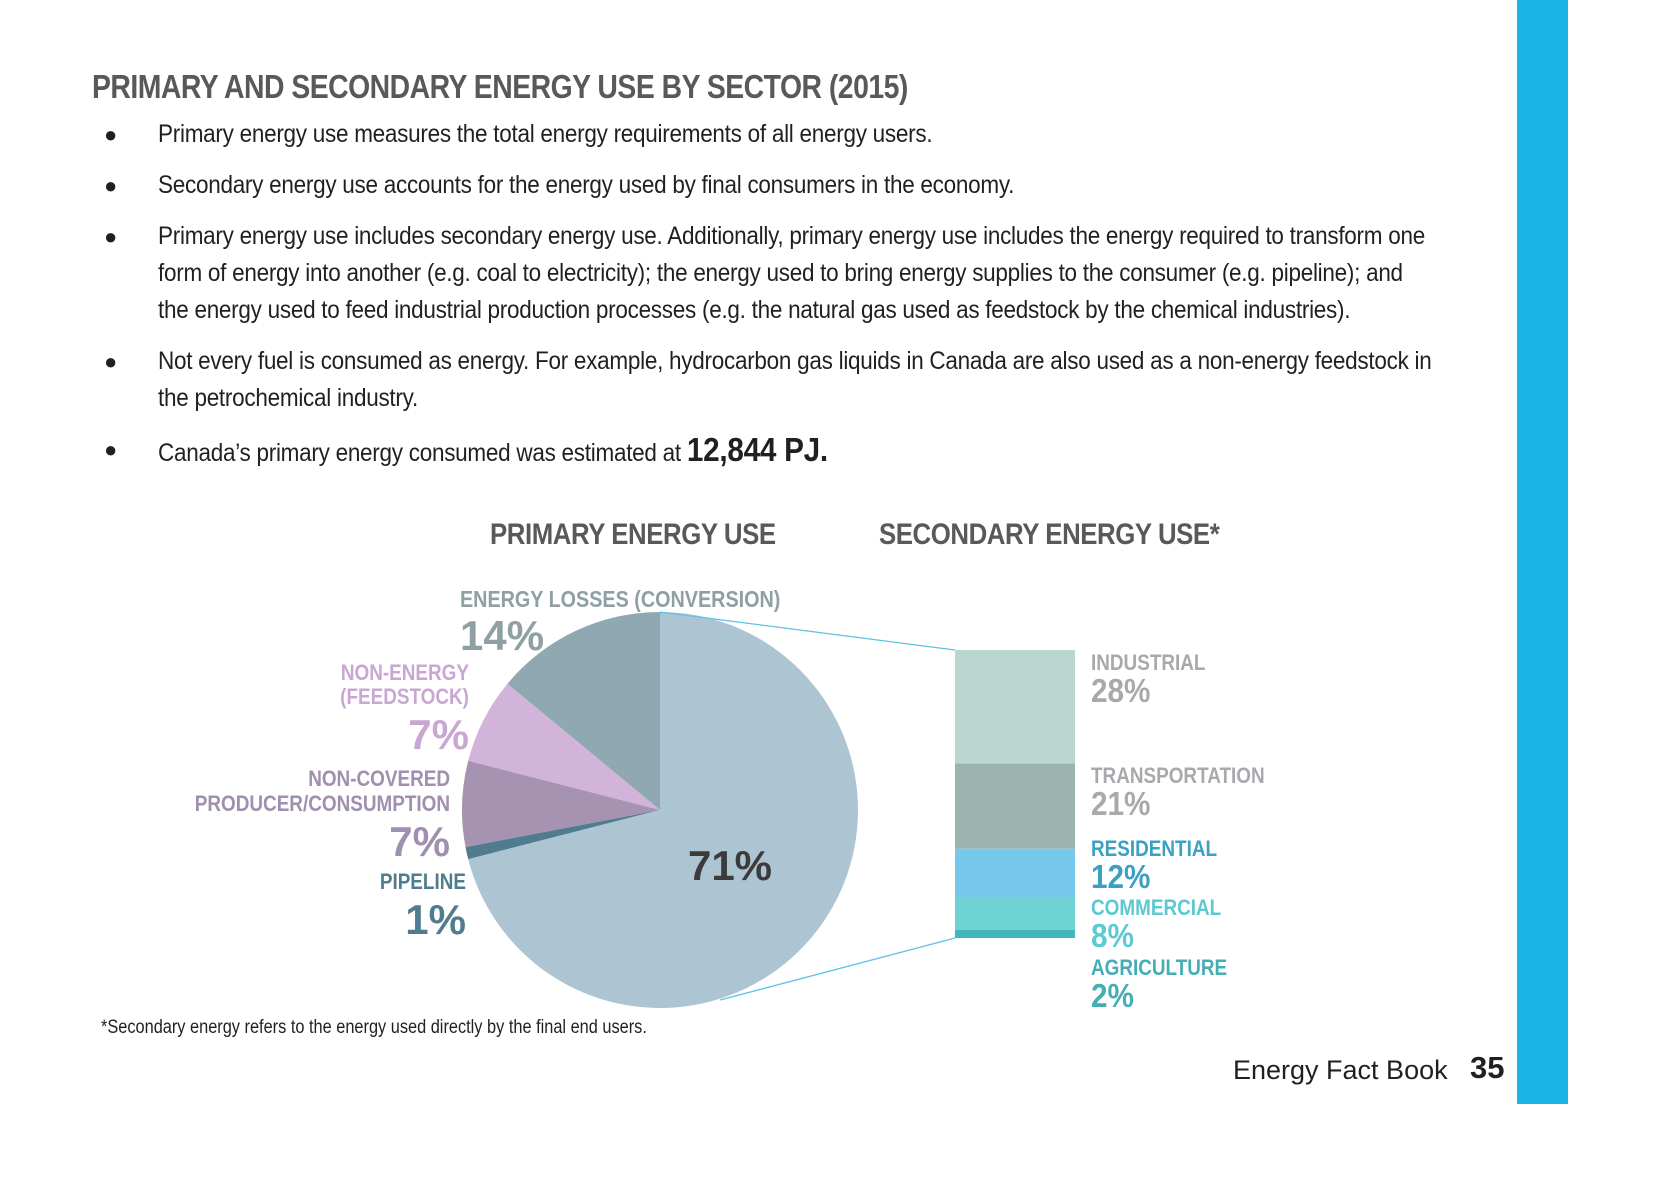  What do you see at coordinates (1015, 707) in the screenshot?
I see `bar-segment-industrial` at bounding box center [1015, 707].